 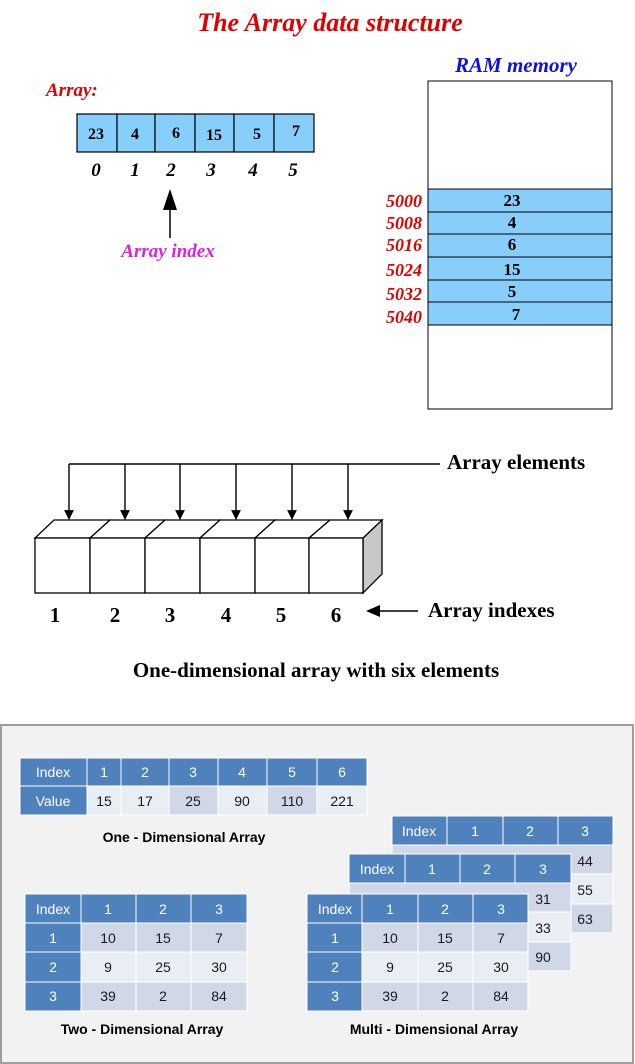 I want to click on table-cell: 30, so click(x=219, y=967).